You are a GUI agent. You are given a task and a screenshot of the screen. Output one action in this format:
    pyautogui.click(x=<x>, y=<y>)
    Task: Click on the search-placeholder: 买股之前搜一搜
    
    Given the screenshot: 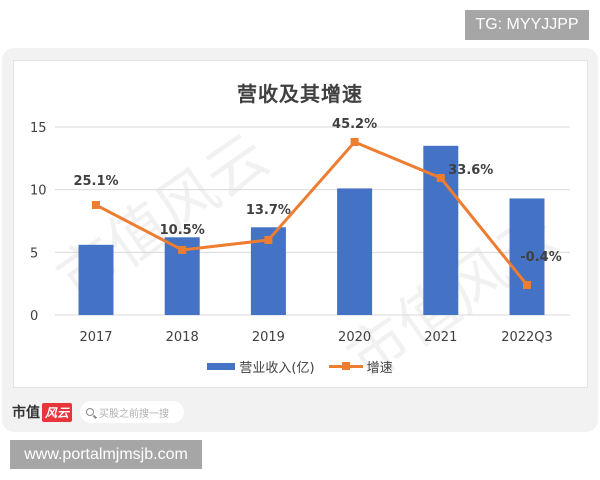 What is the action you would take?
    pyautogui.click(x=134, y=414)
    